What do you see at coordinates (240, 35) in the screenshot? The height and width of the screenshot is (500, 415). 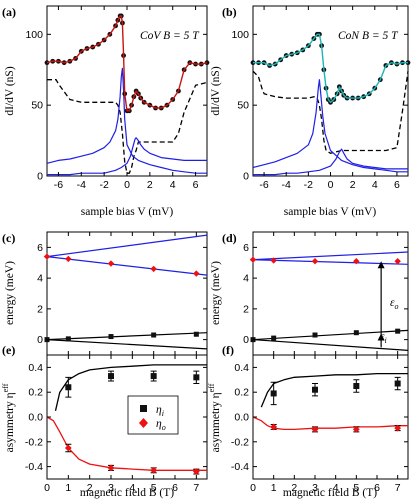 I see `y-b-tick-label-2: 100` at bounding box center [240, 35].